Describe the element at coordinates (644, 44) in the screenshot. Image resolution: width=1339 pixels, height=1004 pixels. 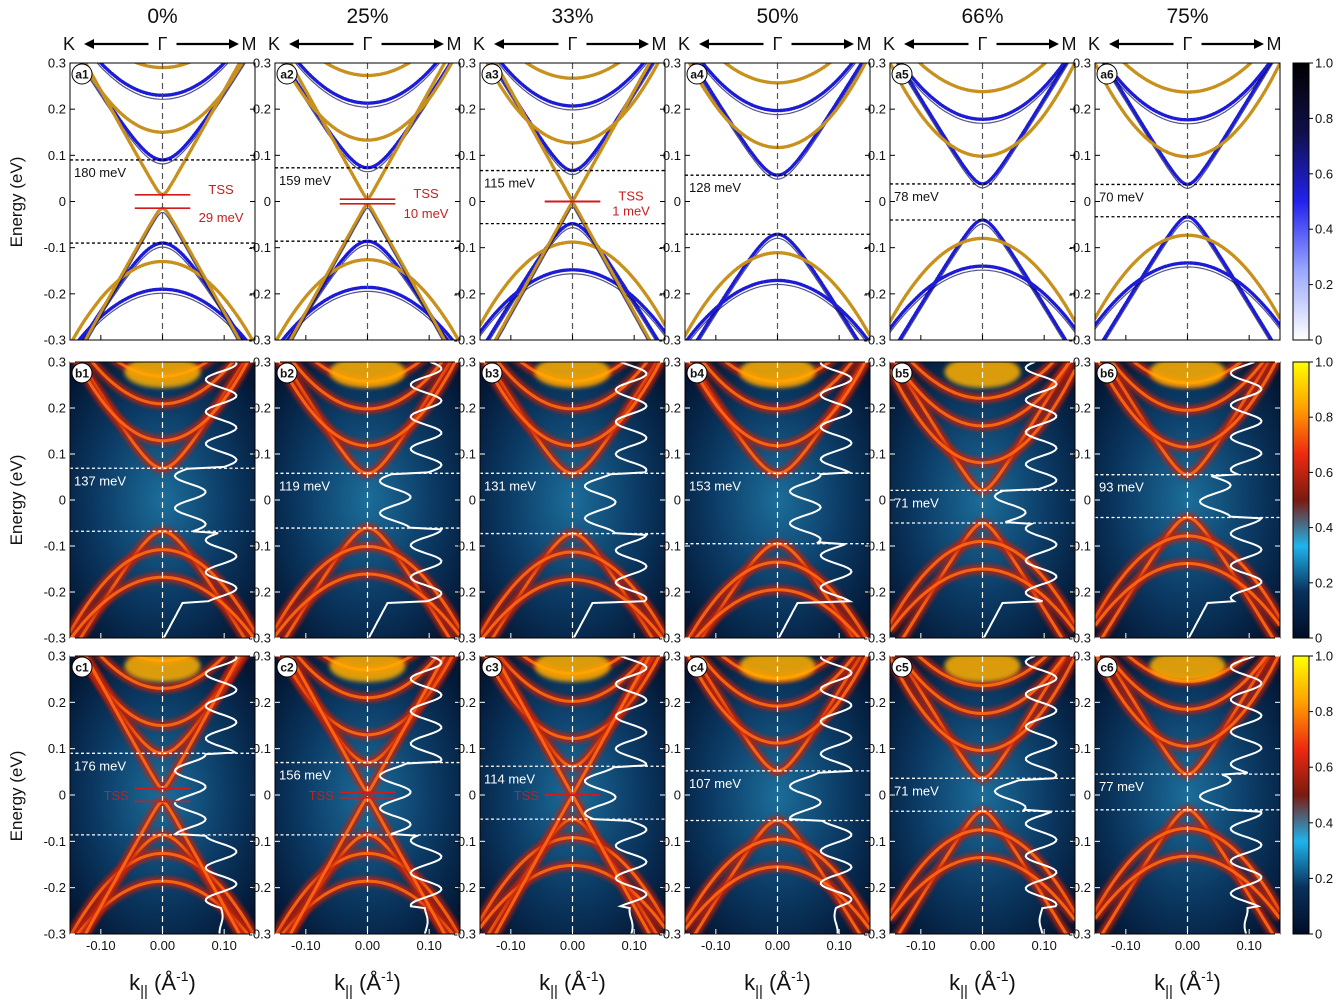
I see `arrow-right-icon` at that location.